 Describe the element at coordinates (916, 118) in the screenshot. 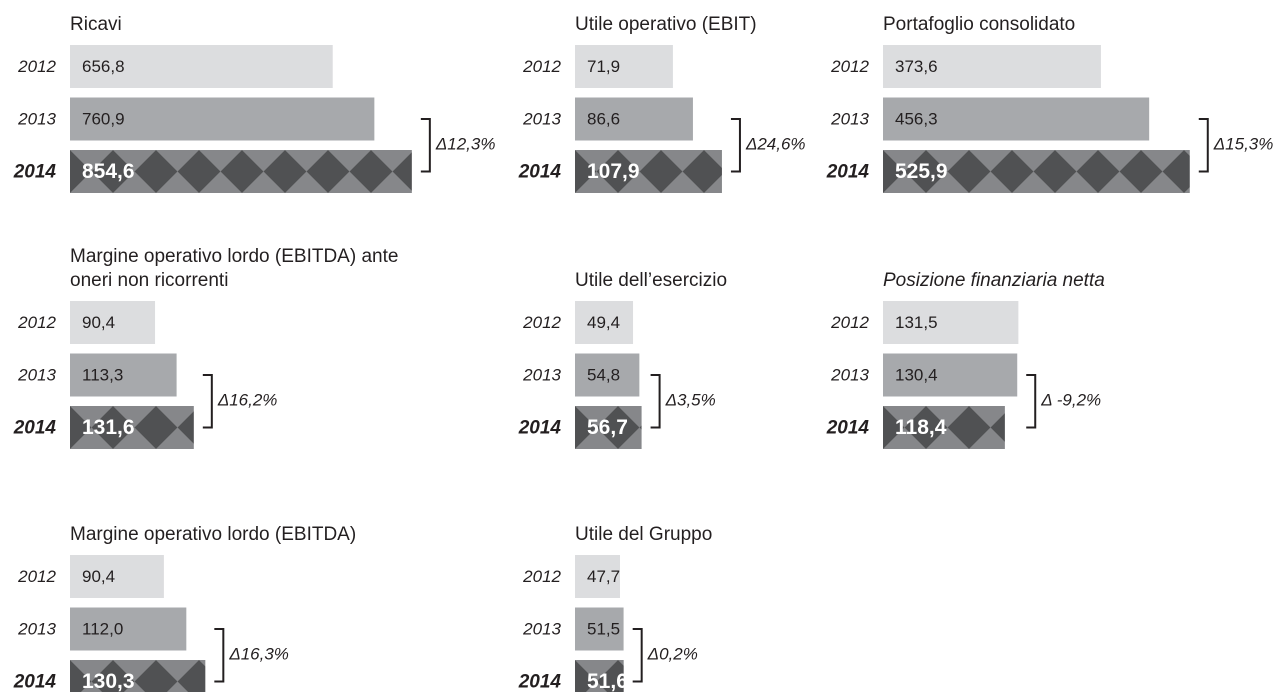

I see `value-label: 456,3` at that location.